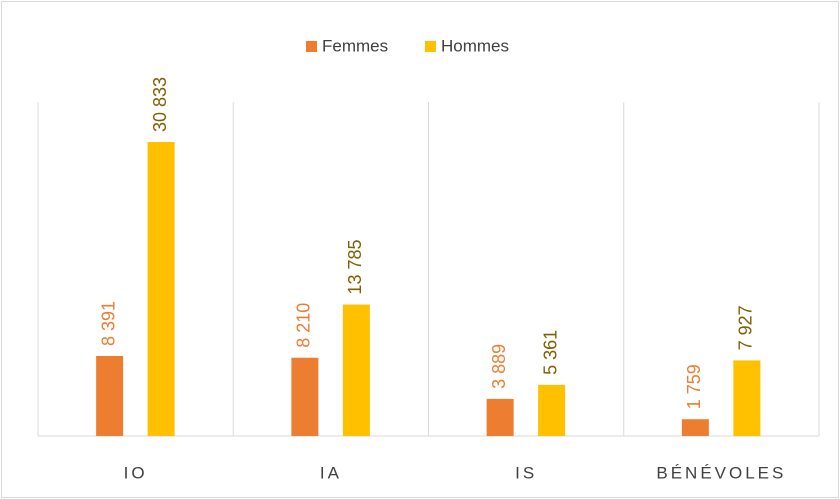  What do you see at coordinates (304, 325) in the screenshot?
I see `data-label: 8 210` at bounding box center [304, 325].